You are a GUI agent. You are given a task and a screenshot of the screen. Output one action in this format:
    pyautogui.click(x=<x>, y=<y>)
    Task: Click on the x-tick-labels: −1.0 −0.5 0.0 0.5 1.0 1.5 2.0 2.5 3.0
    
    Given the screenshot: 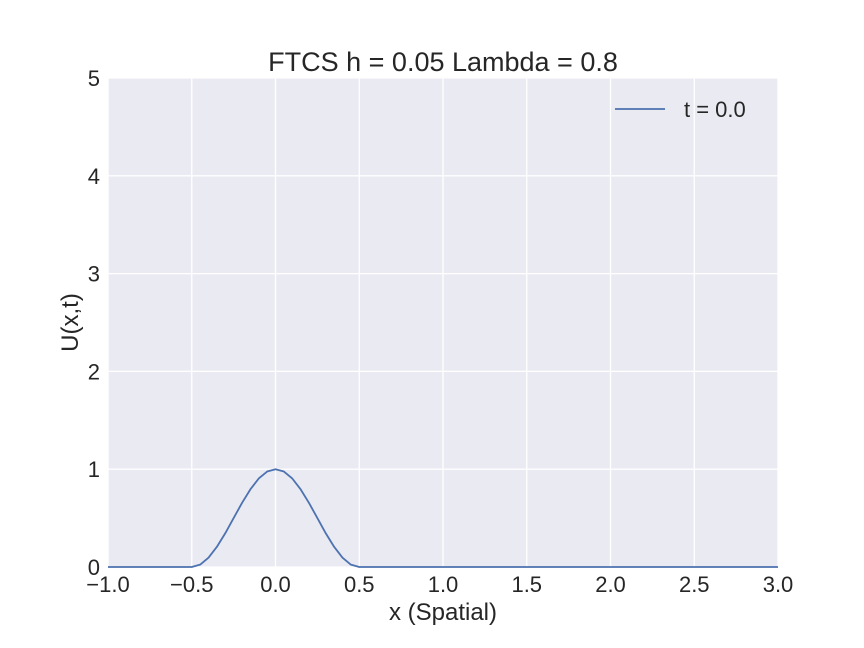 What is the action you would take?
    pyautogui.click(x=439, y=584)
    